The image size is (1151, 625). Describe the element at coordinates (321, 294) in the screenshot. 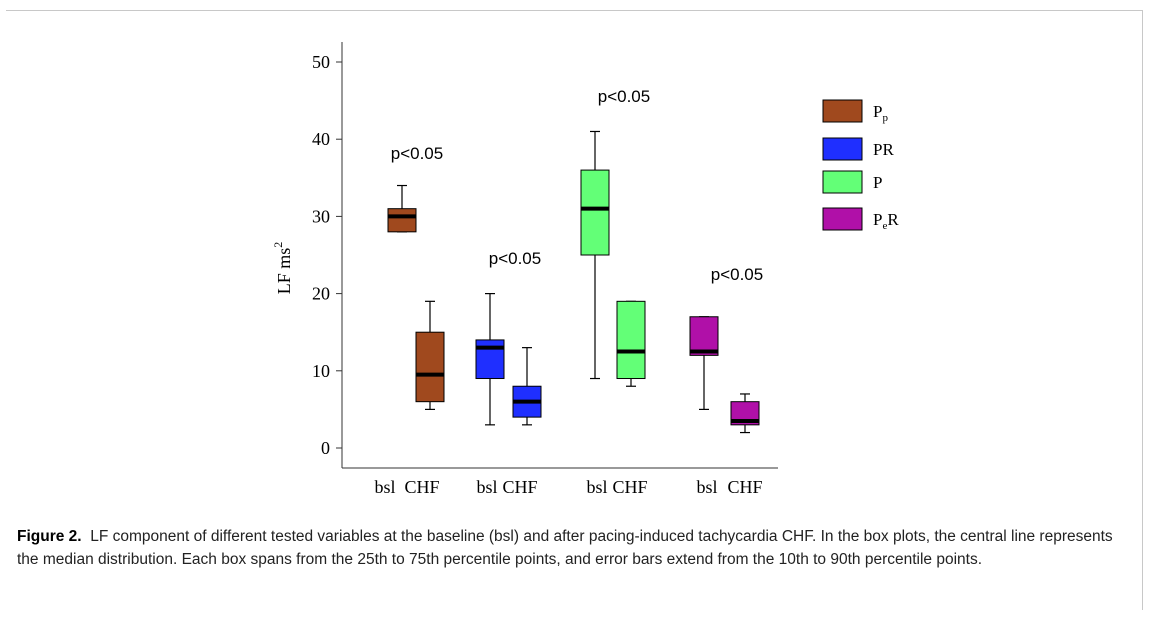

I see `y-tick-label: 20` at that location.